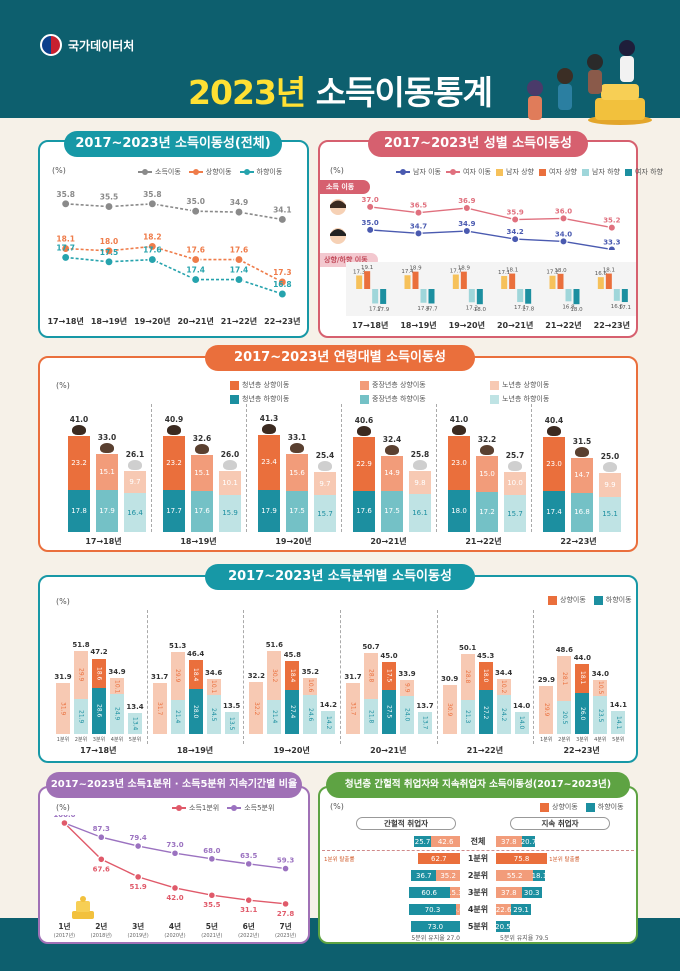 This screenshot has height=971, width=680. Describe the element at coordinates (239, 202) in the screenshot. I see `mobility-data-label: 34.9` at that location.